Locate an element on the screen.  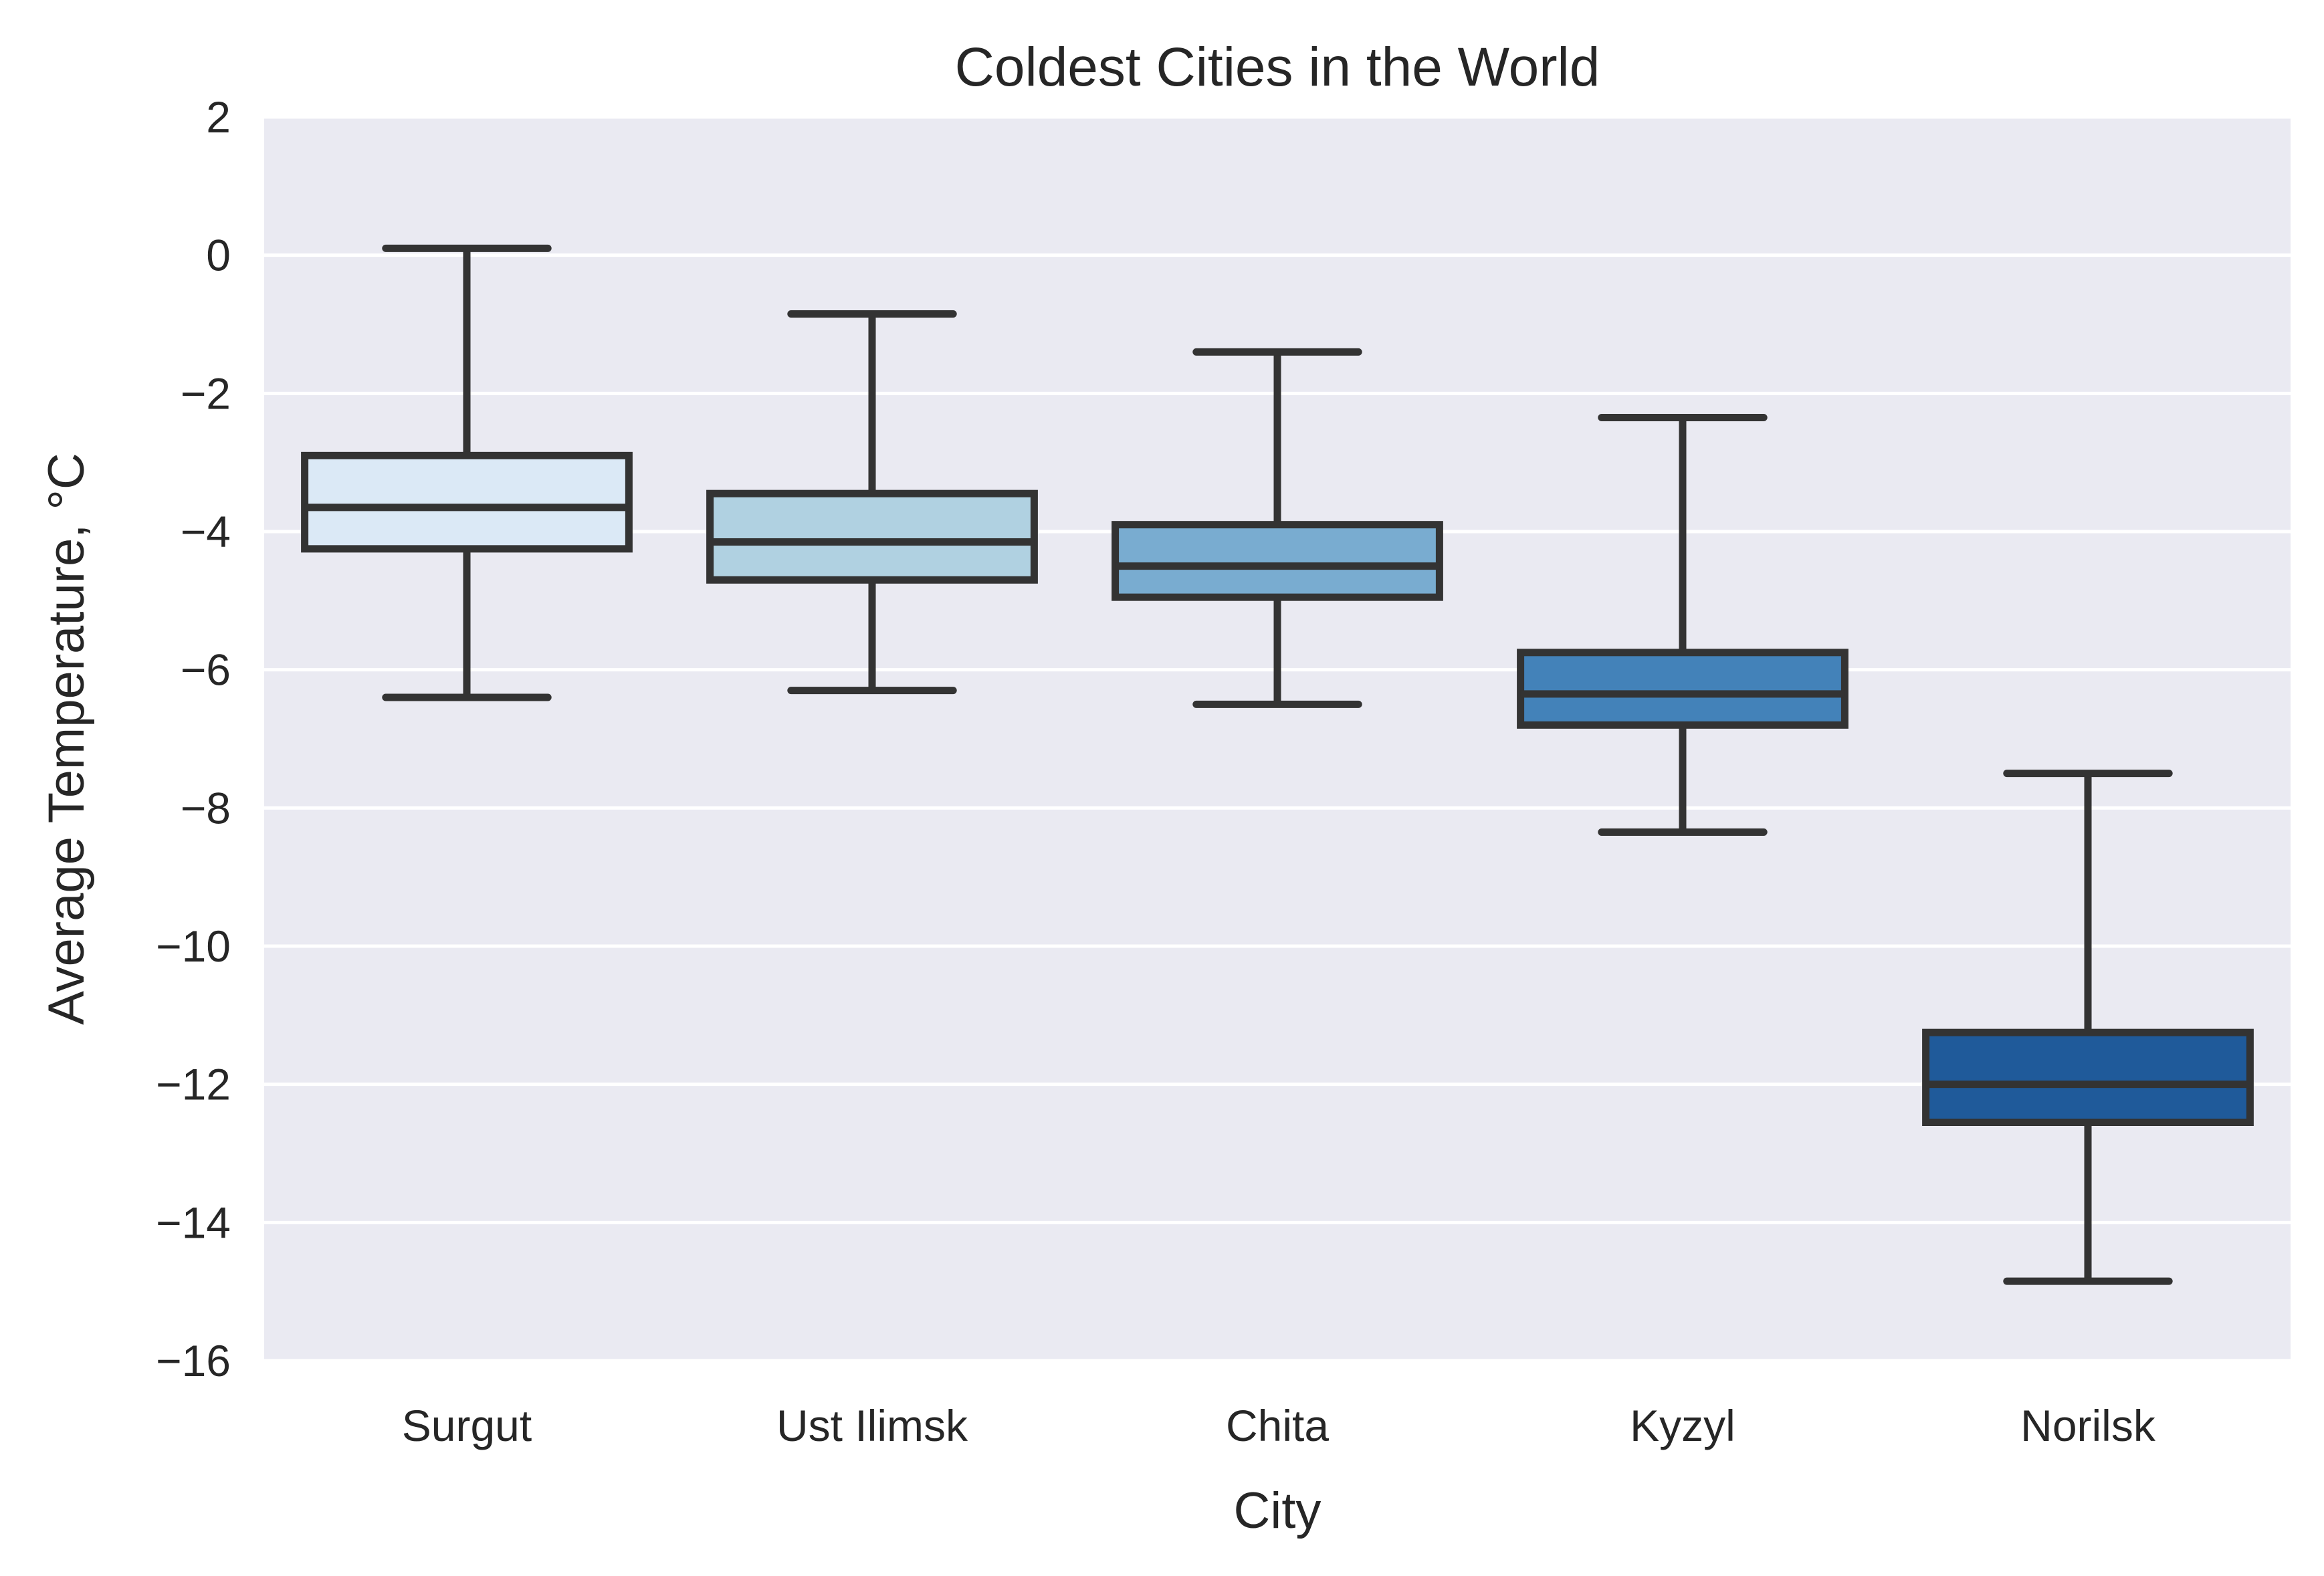
y-tick-label: −10 is located at coordinates (193, 946).